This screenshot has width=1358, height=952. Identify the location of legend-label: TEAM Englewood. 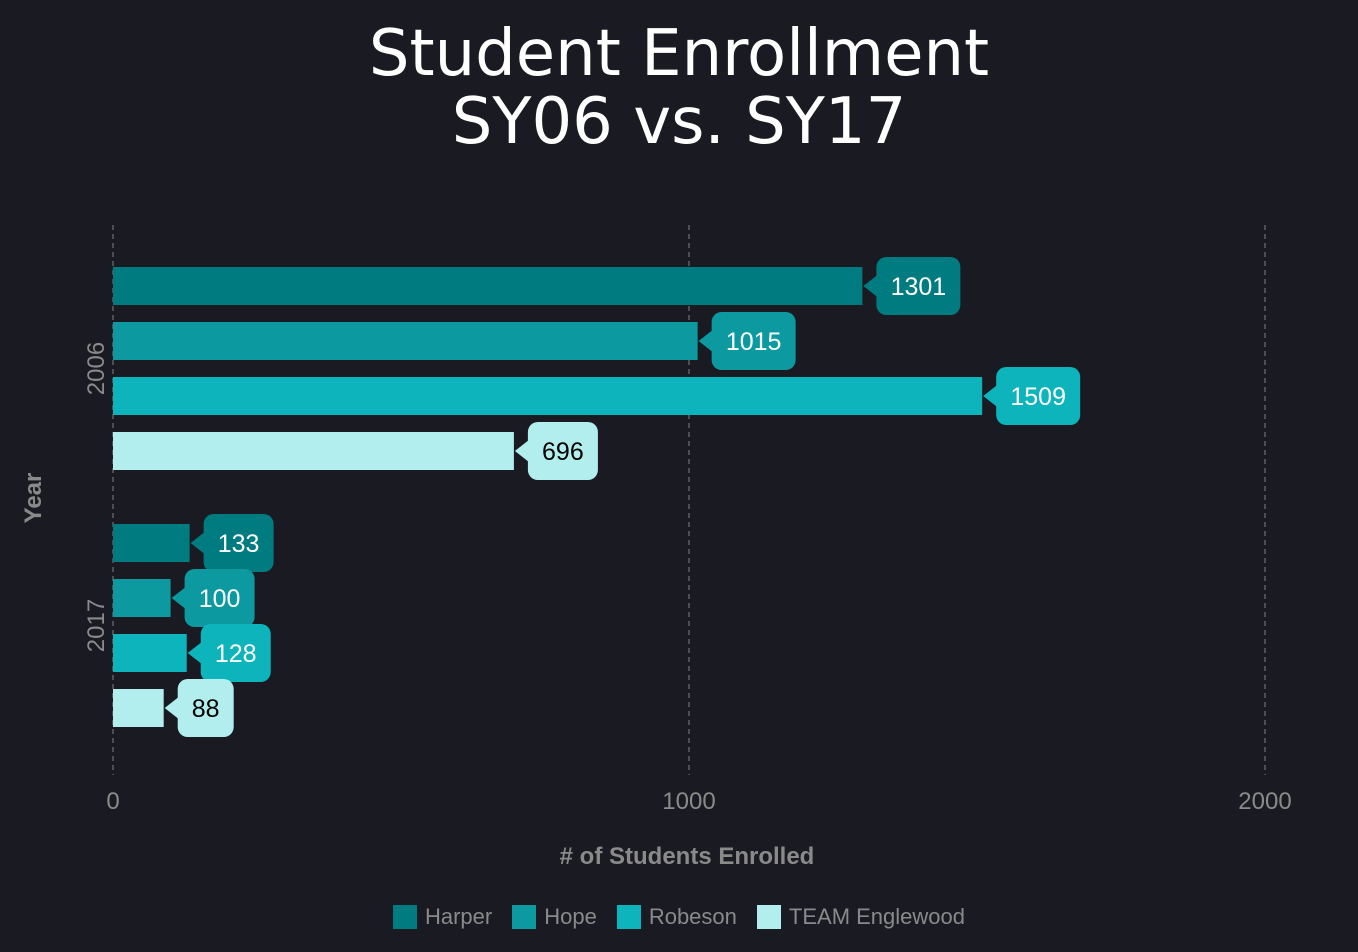
(876, 916).